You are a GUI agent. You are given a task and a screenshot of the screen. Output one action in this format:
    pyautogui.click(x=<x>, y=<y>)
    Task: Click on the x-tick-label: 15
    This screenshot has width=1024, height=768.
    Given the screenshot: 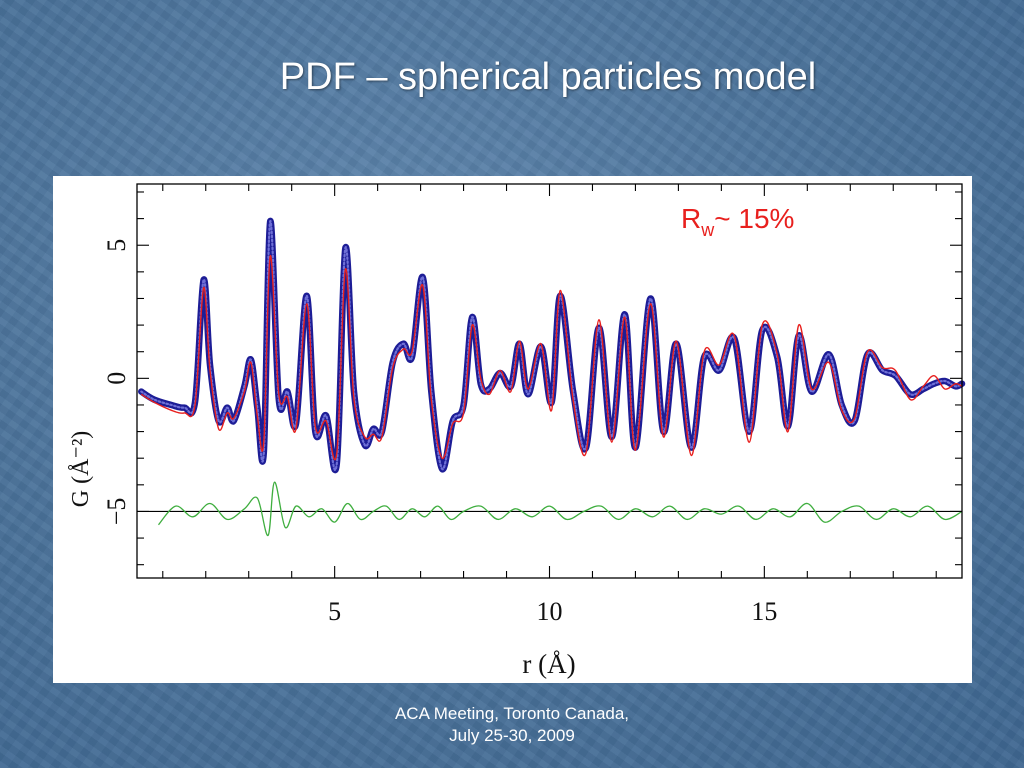 What is the action you would take?
    pyautogui.click(x=764, y=611)
    